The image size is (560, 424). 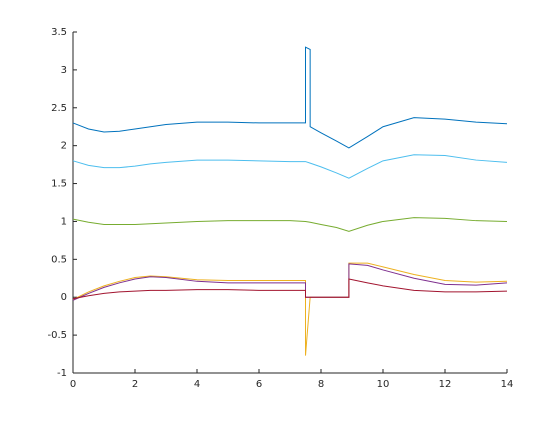 What do you see at coordinates (259, 384) in the screenshot?
I see `x-tick-label: 6` at bounding box center [259, 384].